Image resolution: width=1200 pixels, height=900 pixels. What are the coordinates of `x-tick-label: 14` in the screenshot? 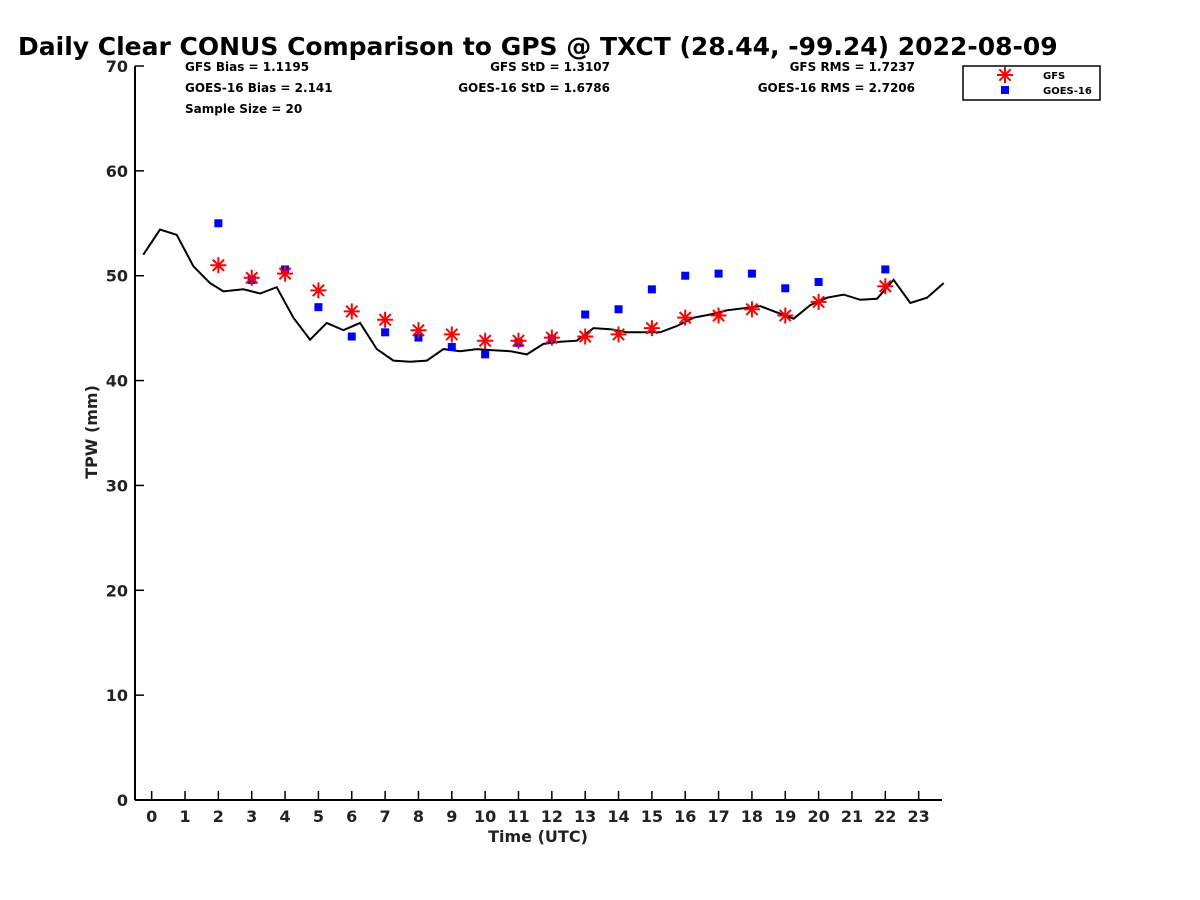 It's located at (618, 816).